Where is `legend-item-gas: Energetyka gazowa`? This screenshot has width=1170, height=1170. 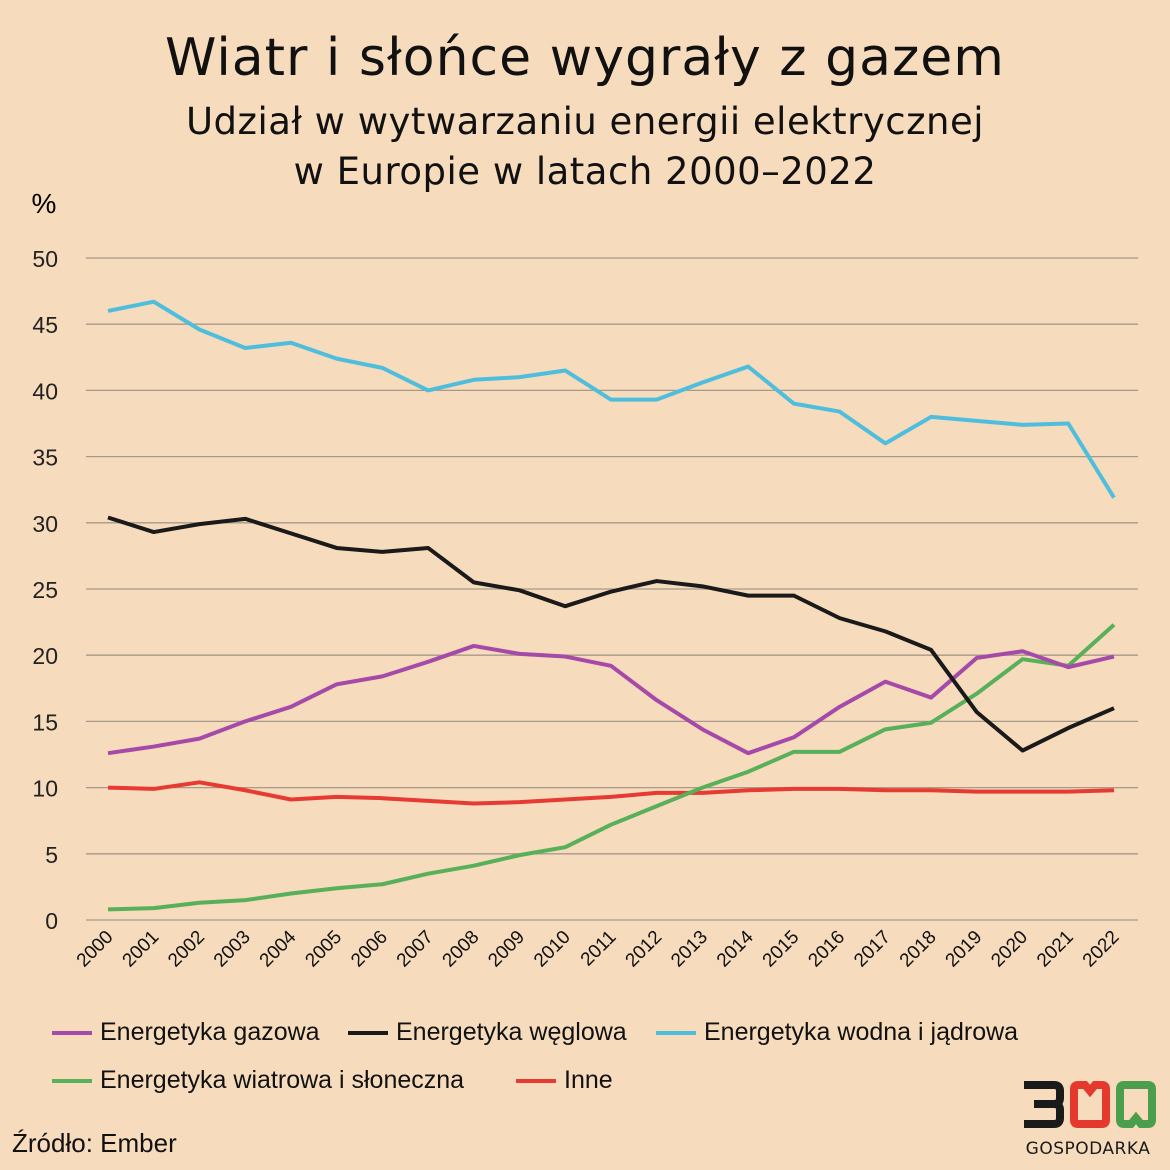 legend-item-gas: Energetyka gazowa is located at coordinates (186, 1032).